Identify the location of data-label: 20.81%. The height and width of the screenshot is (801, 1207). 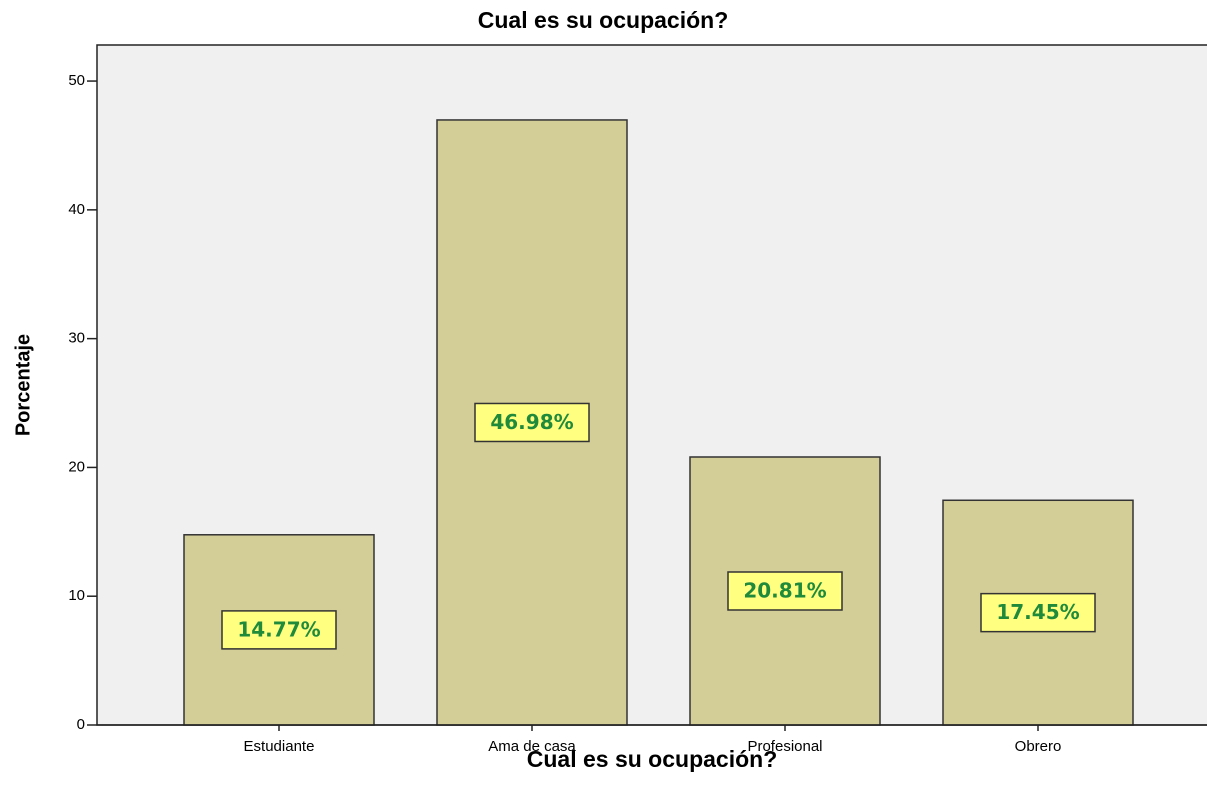
(784, 590).